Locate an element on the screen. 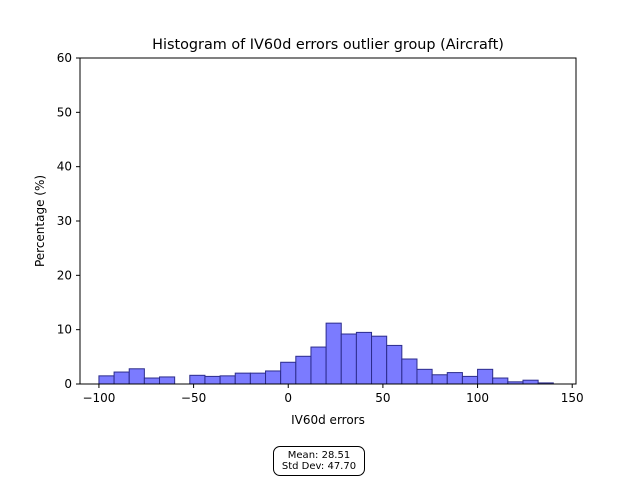  x-tick-label: 150 is located at coordinates (572, 398).